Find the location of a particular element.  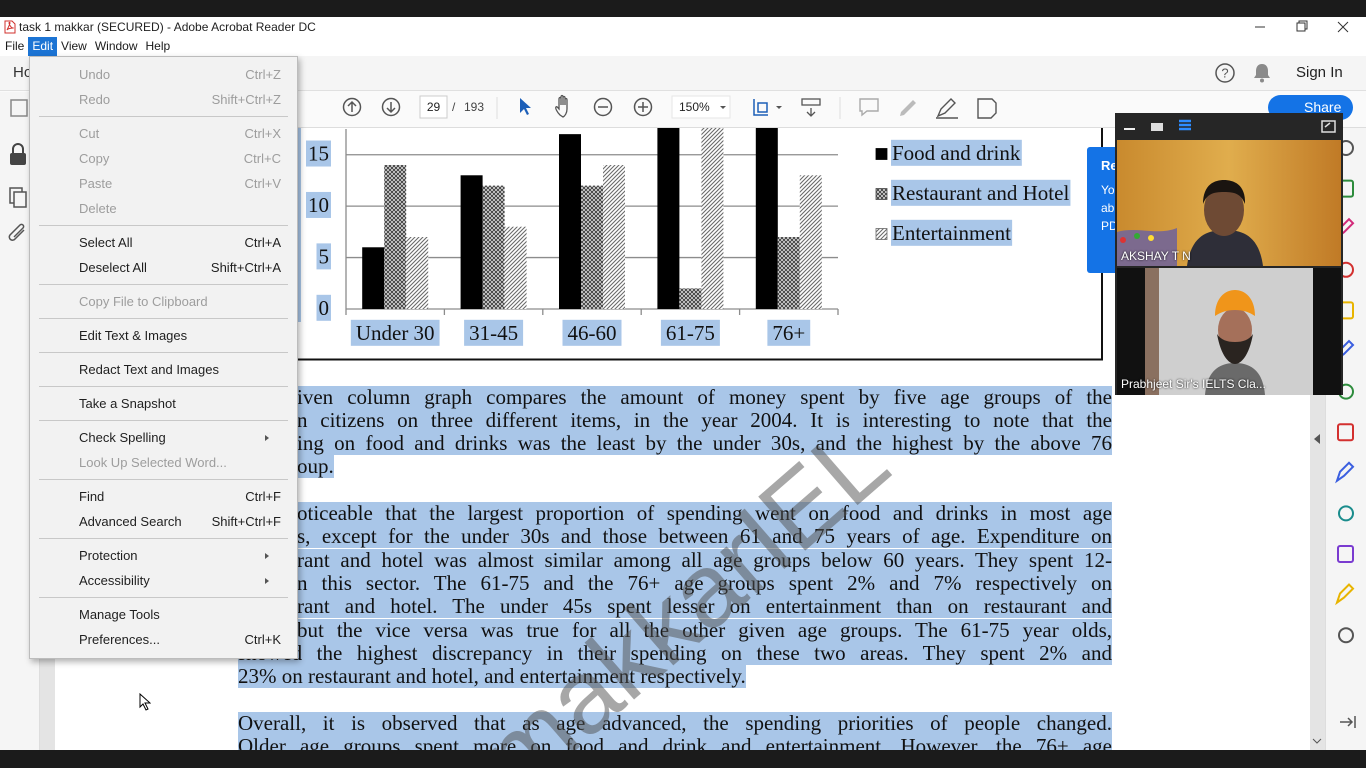

home-tab: Ho is located at coordinates (23, 72).